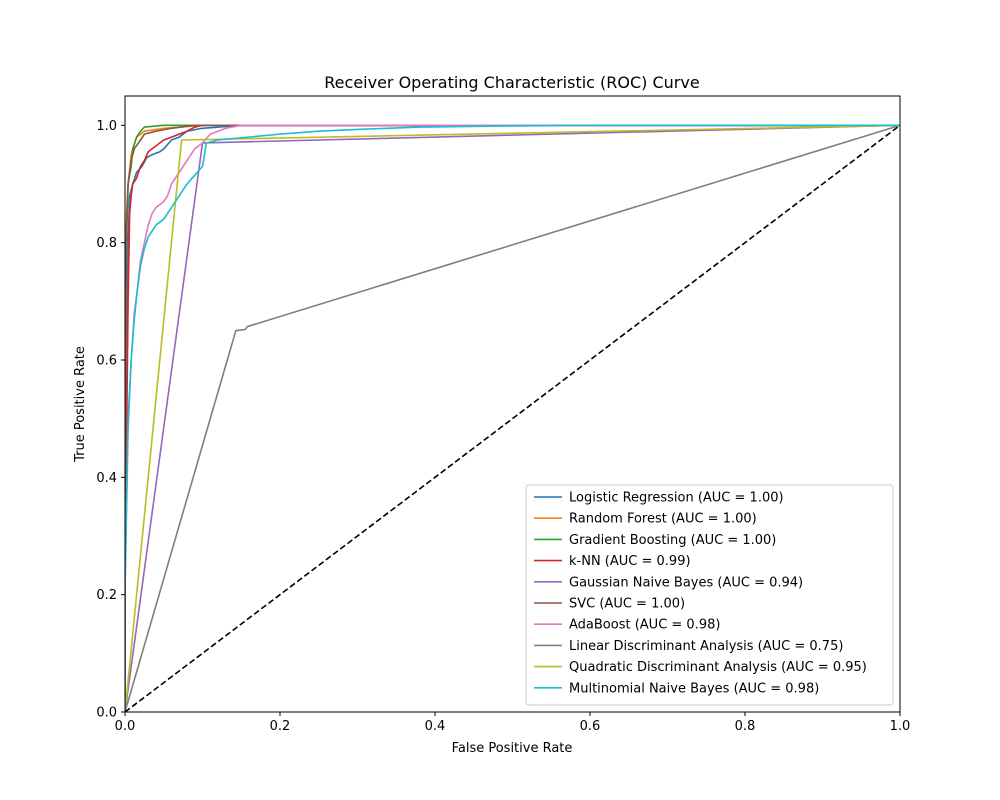  I want to click on x-tick-label: 1.0, so click(900, 726).